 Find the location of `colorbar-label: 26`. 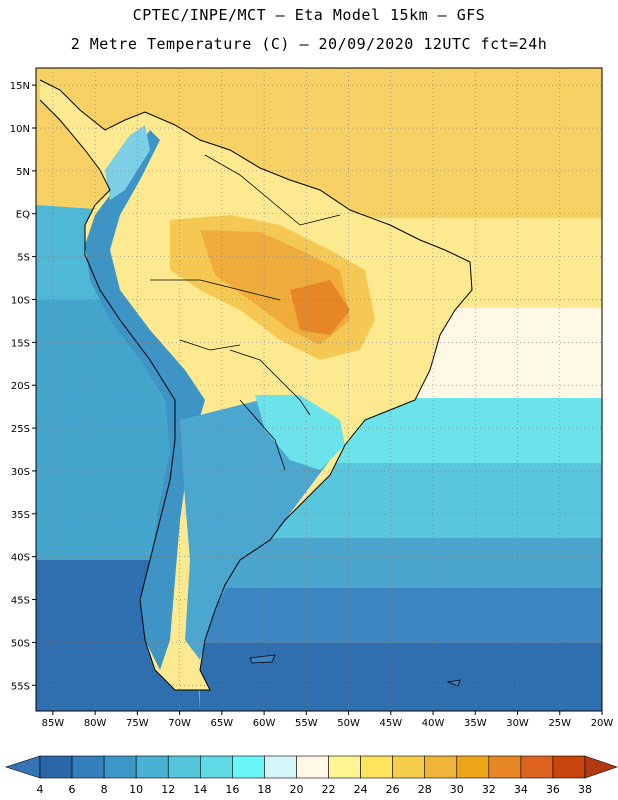

colorbar-label: 26 is located at coordinates (393, 789).